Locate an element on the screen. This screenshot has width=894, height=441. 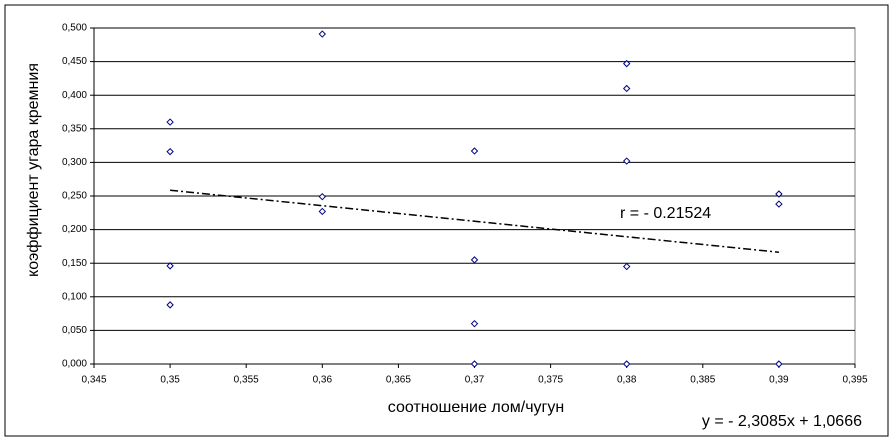
y-tick-label: 0,100 is located at coordinates (74, 296).